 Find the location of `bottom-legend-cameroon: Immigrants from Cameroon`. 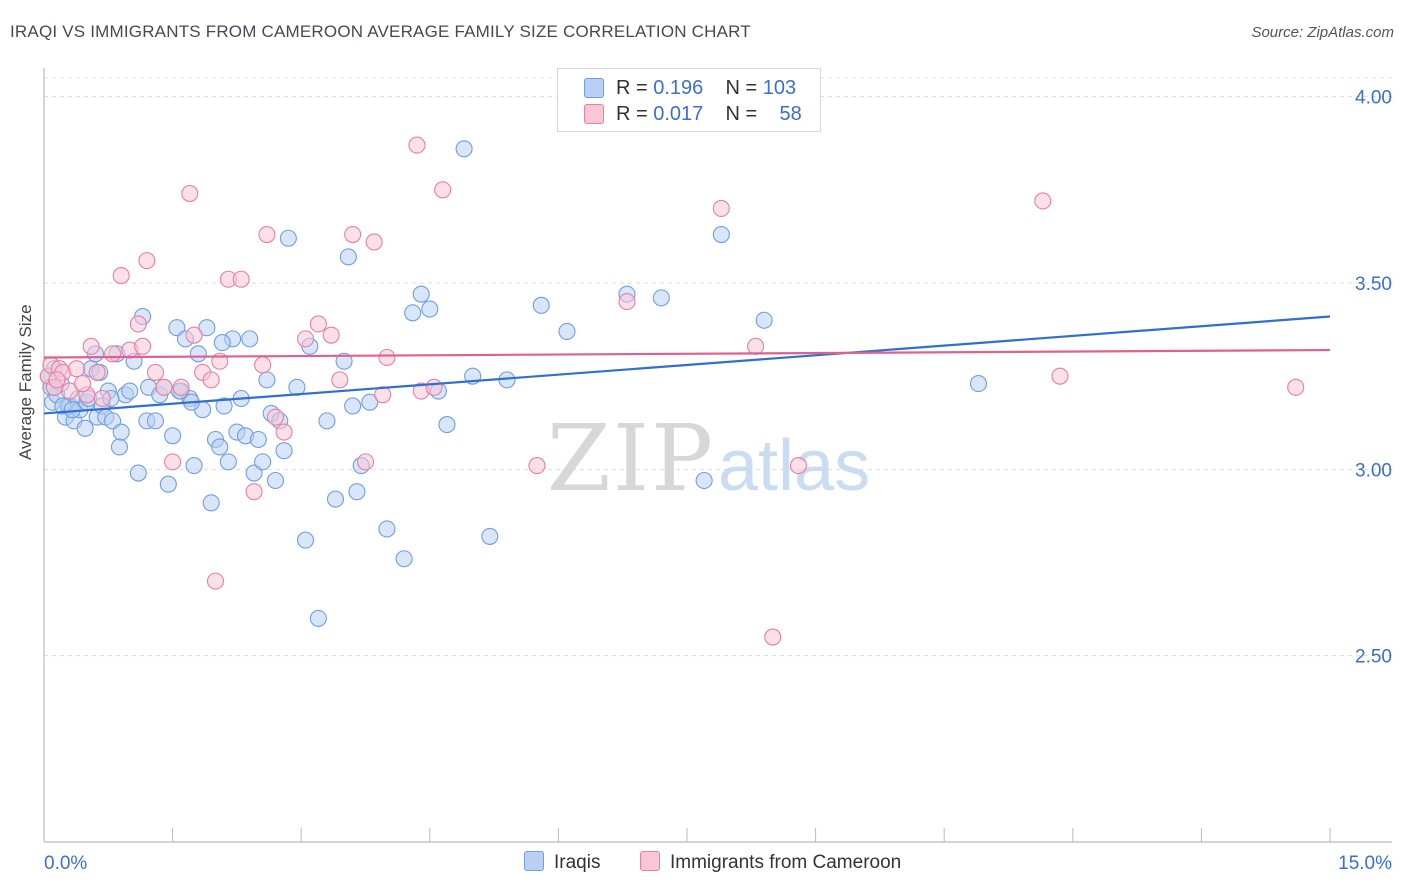

bottom-legend-cameroon: Immigrants from Cameroon is located at coordinates (770, 862).